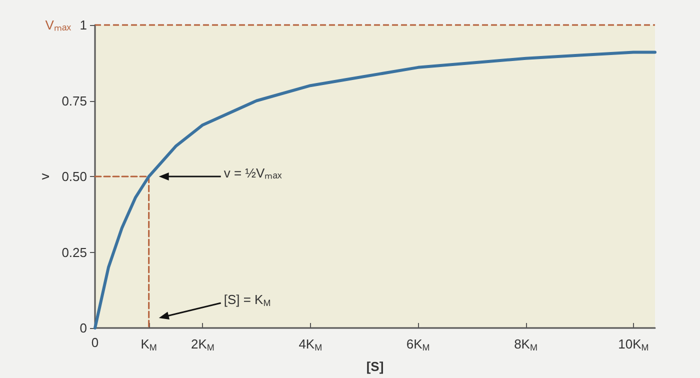 The image size is (700, 378). Describe the element at coordinates (74, 100) in the screenshot. I see `y-tick-label: 0.75` at that location.